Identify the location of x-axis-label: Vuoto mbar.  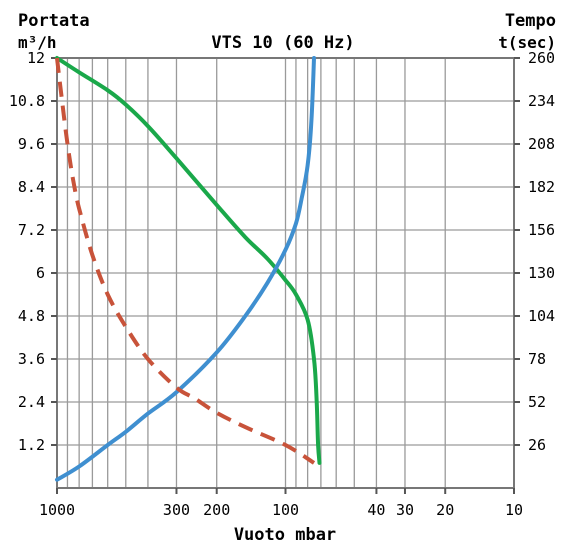
(285, 535).